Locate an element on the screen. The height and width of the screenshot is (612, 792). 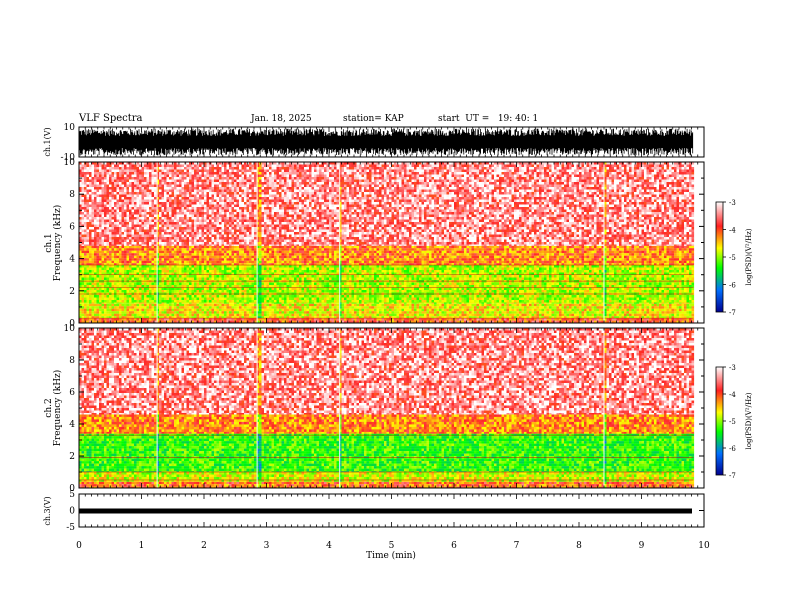
ch1-spectrogram-ylabel-b: Frequency (kHz) is located at coordinates (57, 243).